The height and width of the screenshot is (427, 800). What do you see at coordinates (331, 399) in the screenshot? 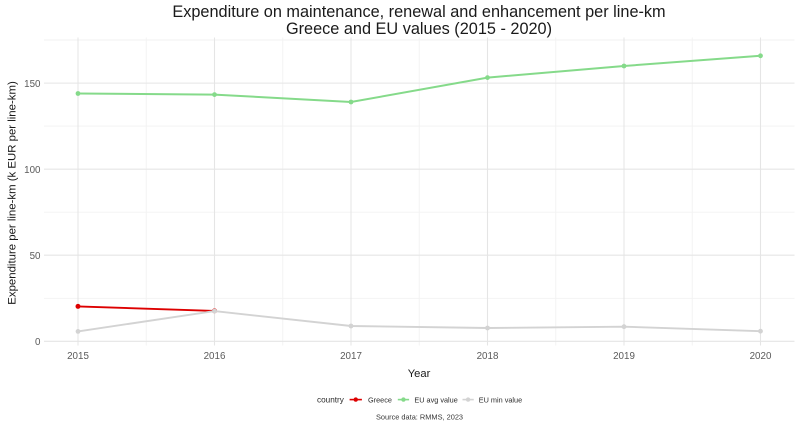
I see `svg-text: country` at bounding box center [331, 399].